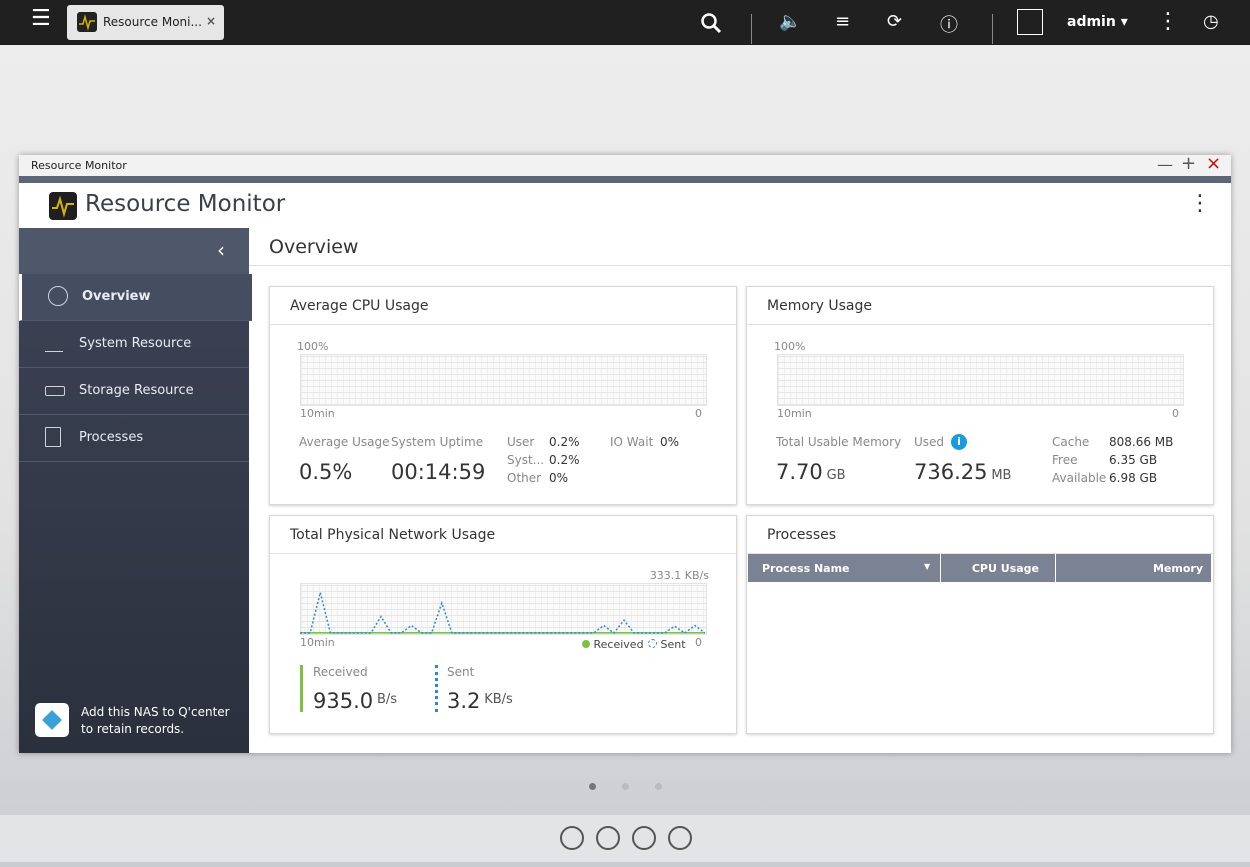 This screenshot has width=1250, height=867. What do you see at coordinates (185, 204) in the screenshot?
I see `app-title: Resource Monitor` at bounding box center [185, 204].